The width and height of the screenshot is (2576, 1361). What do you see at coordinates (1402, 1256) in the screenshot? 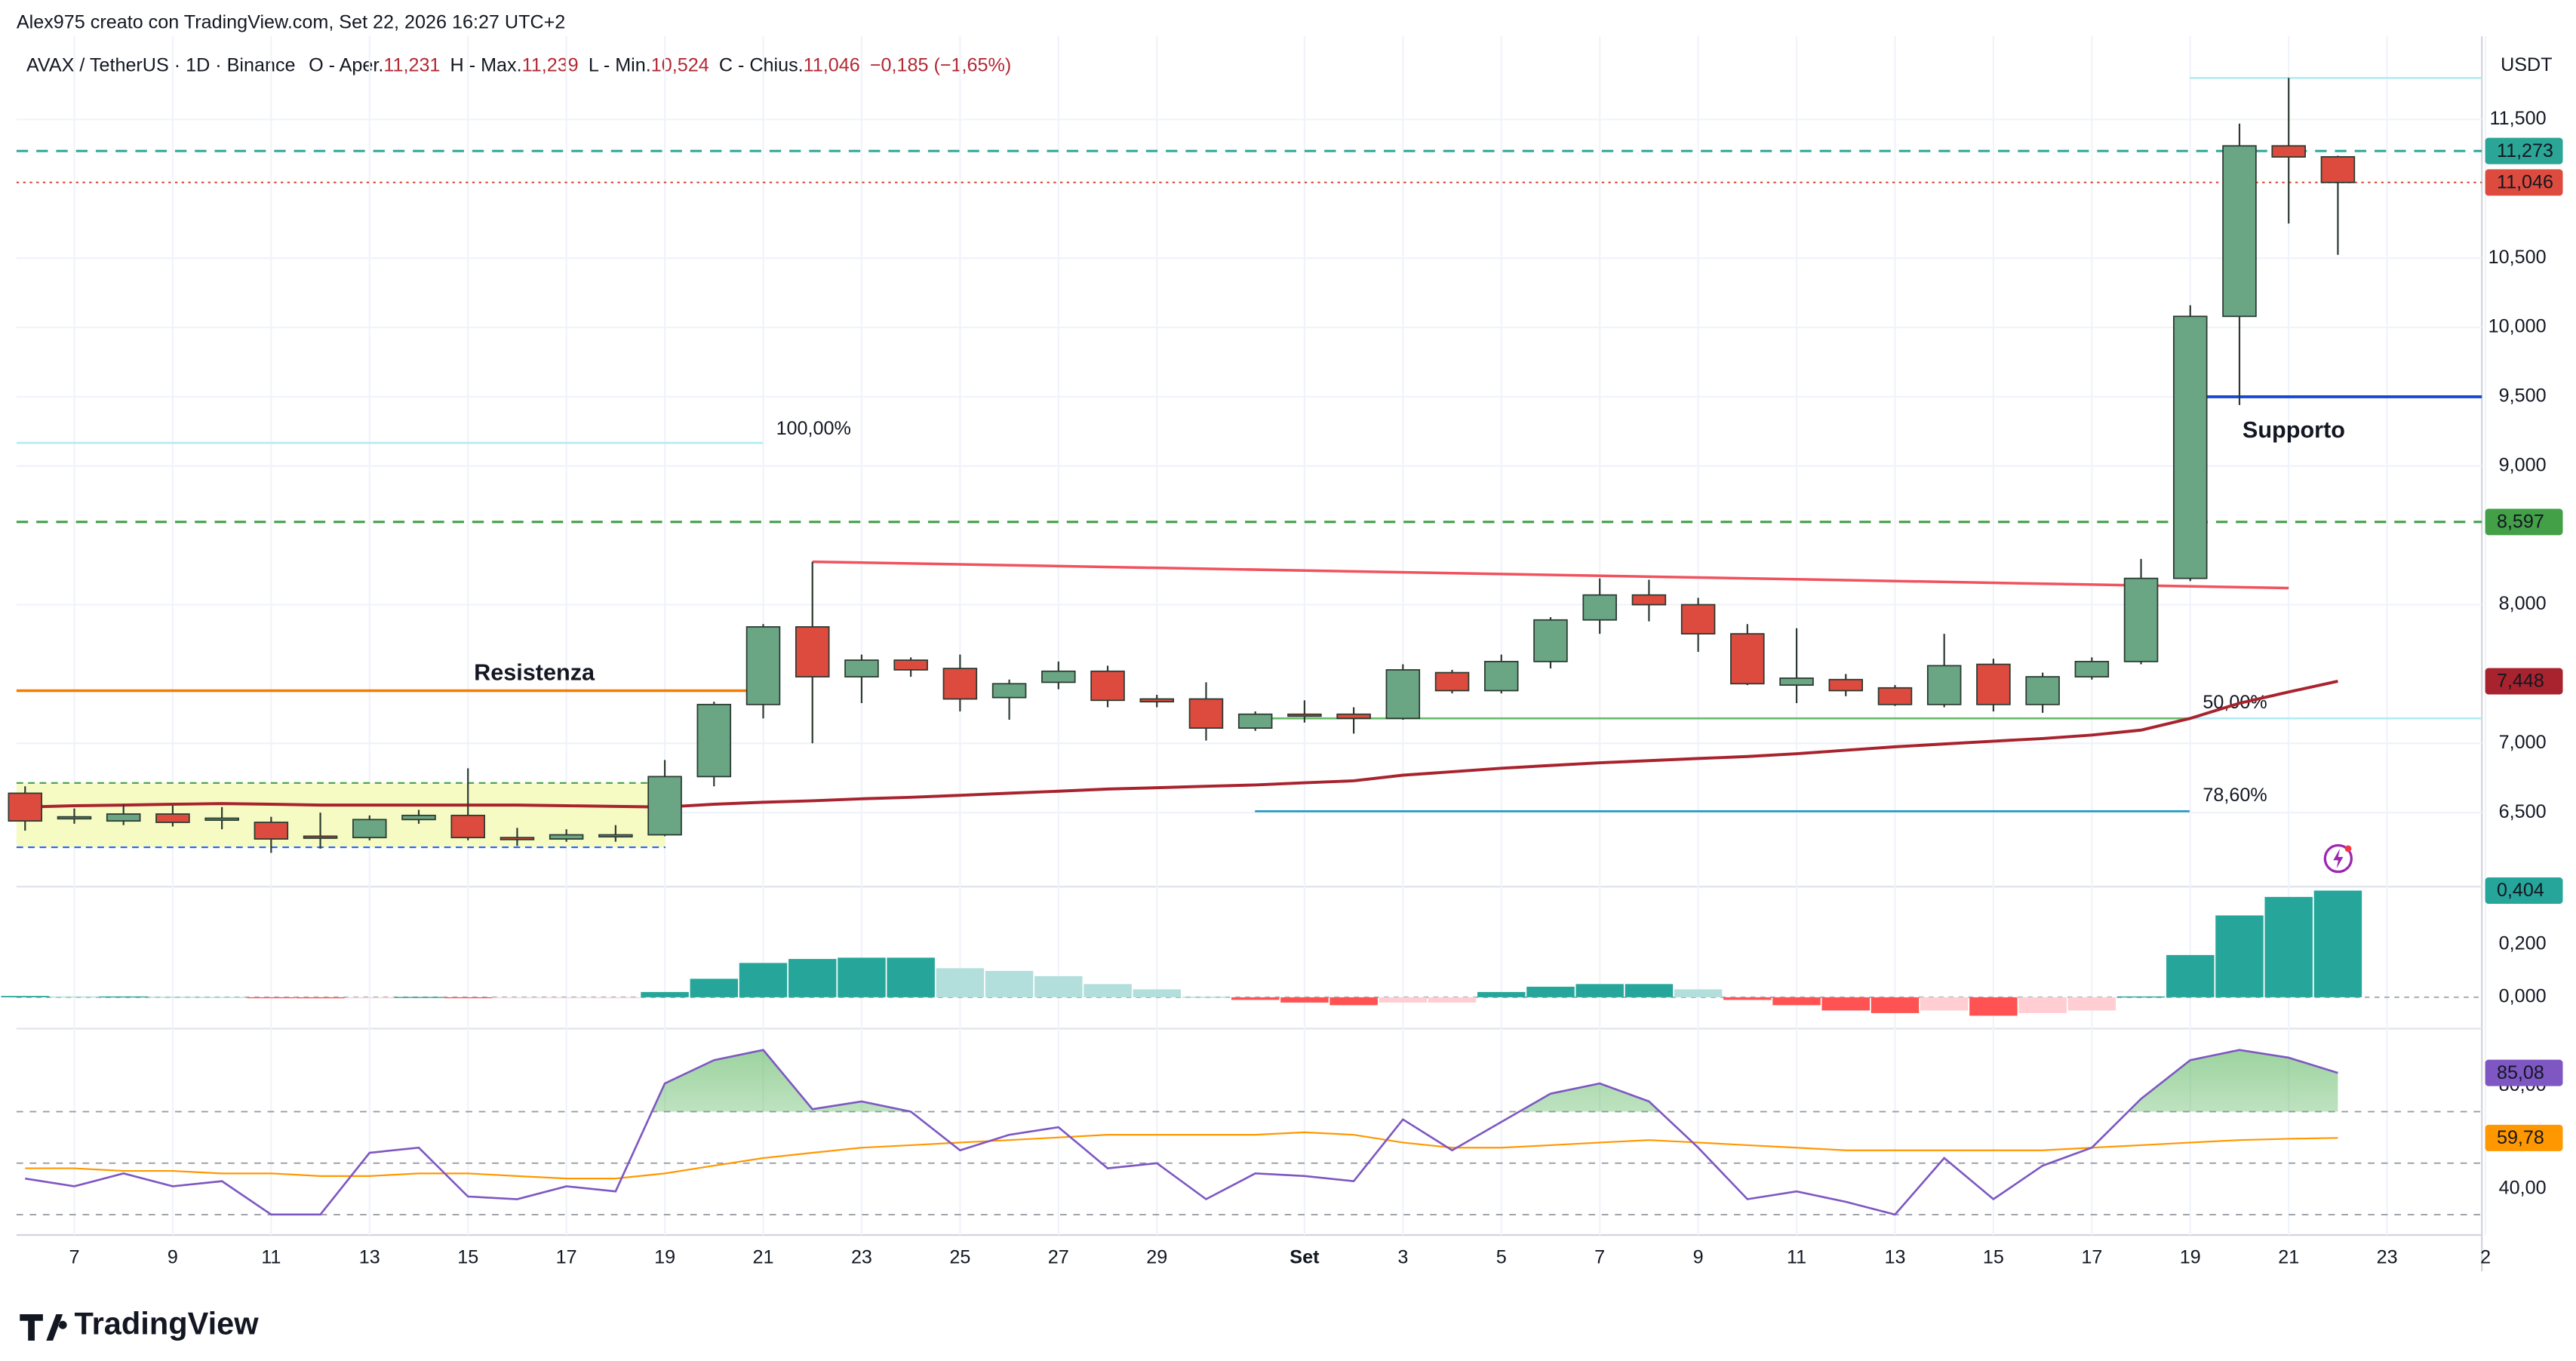
I see `x-tick-label: 3` at bounding box center [1402, 1256].